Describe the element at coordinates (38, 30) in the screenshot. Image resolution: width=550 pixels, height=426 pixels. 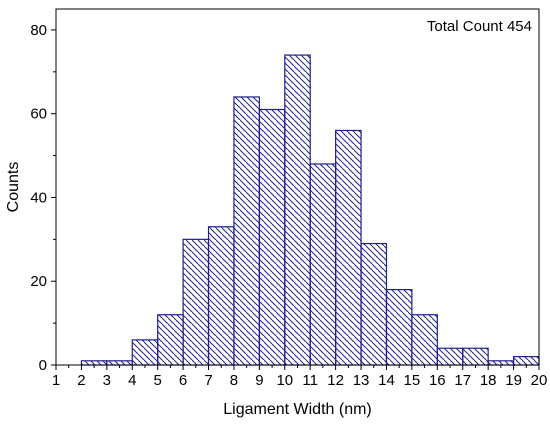
I see `y-tick-label: 80` at that location.